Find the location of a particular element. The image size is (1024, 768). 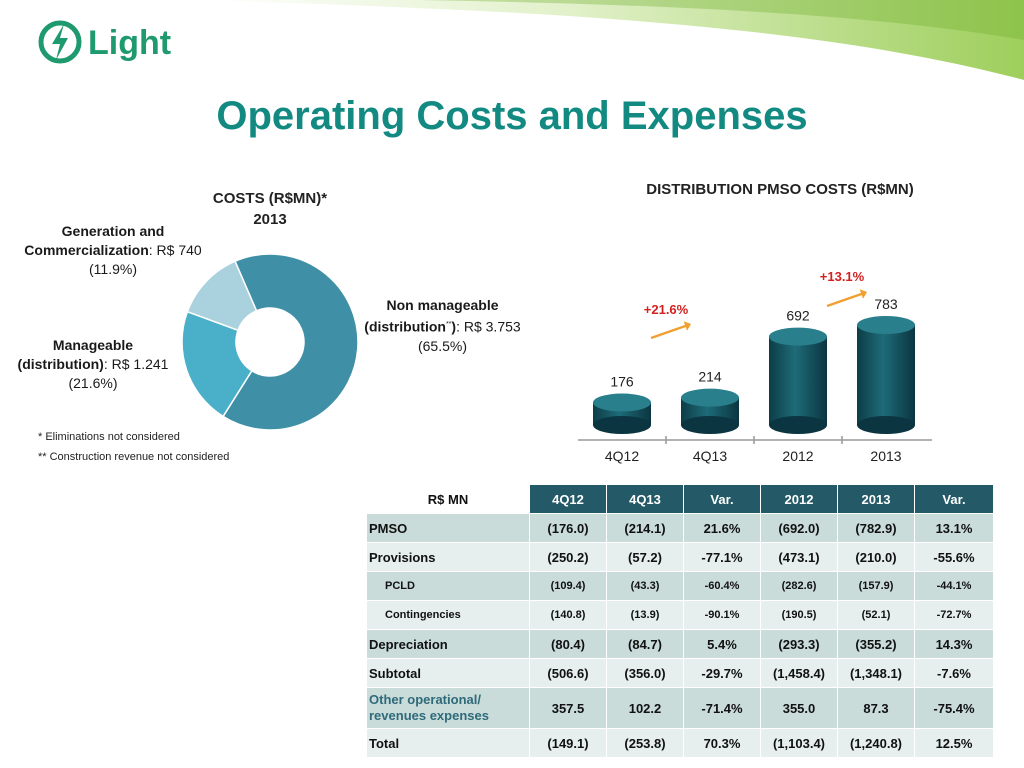

table-cell: 21.6% is located at coordinates (722, 528).